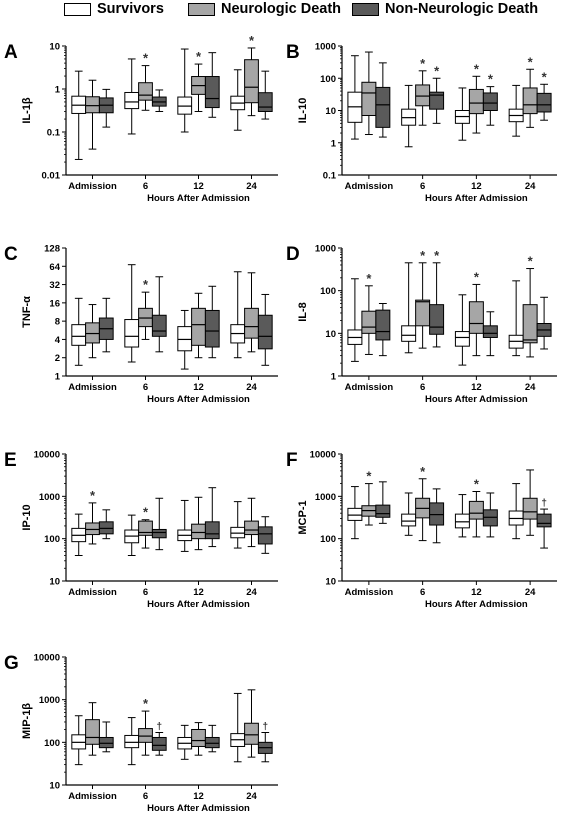 Image resolution: width=567 pixels, height=828 pixels. Describe the element at coordinates (477, 276) in the screenshot. I see `significance-mark-d-2-neurologic-death: *` at that location.